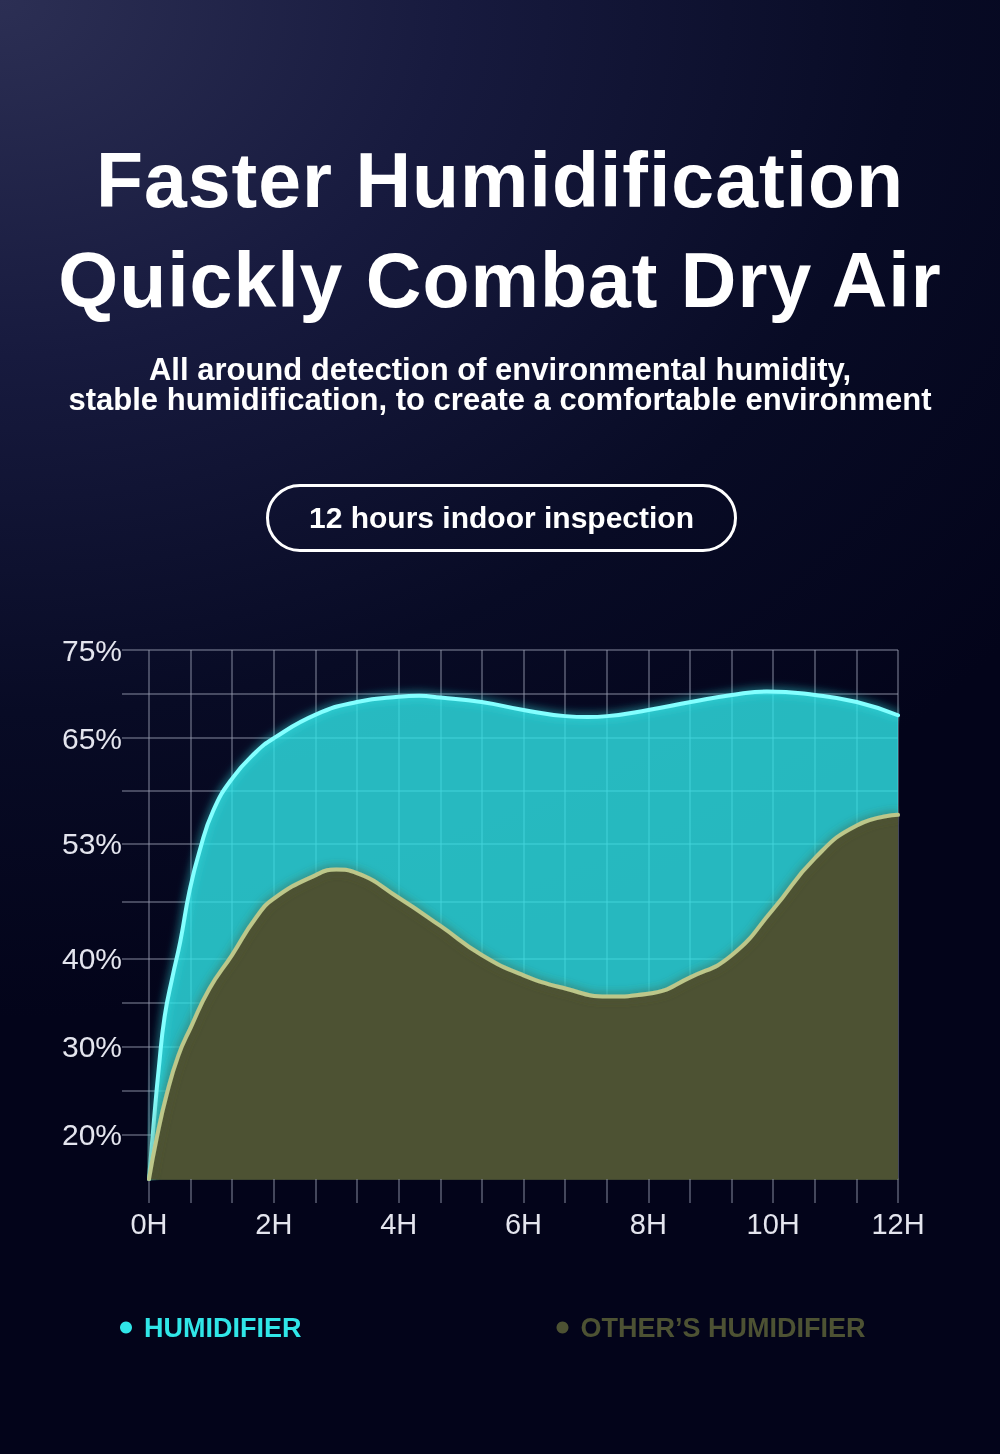 This screenshot has height=1454, width=1000. What do you see at coordinates (501, 518) in the screenshot?
I see `text: 12 hours indoor inspection` at bounding box center [501, 518].